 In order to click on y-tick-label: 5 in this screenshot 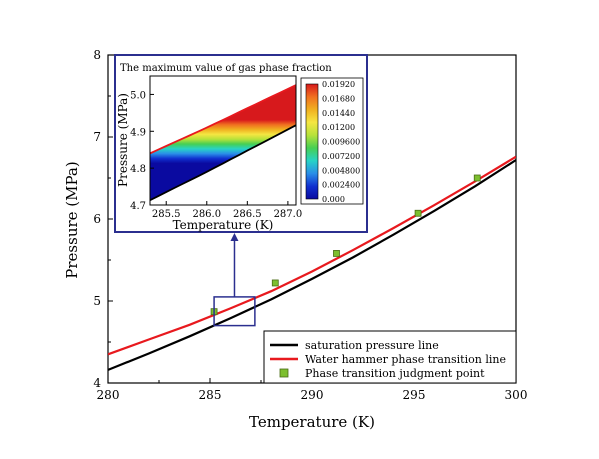, I will do `click(97, 301)`.